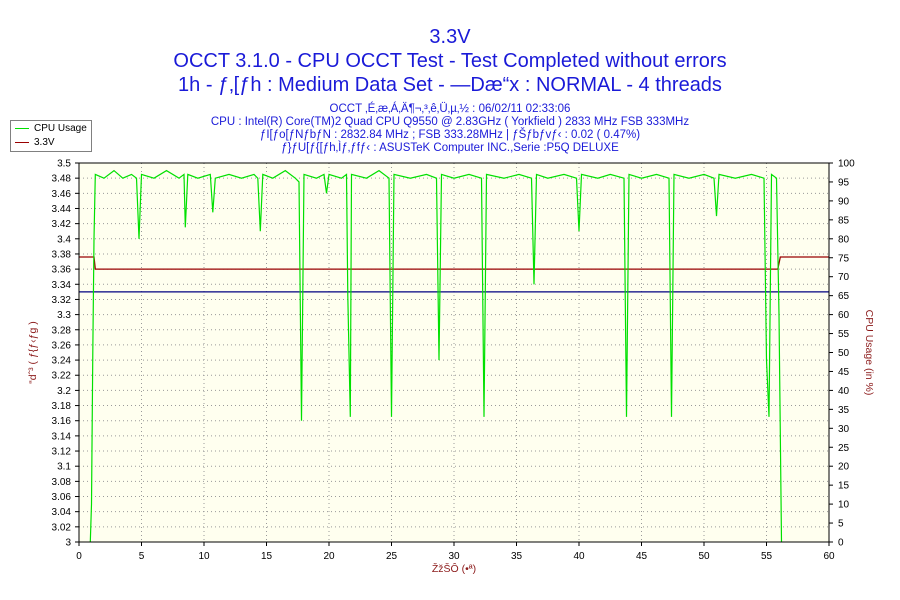 Image resolution: width=900 pixels, height=600 pixels. I want to click on y-left-tick-label: 3.18, so click(62, 406).